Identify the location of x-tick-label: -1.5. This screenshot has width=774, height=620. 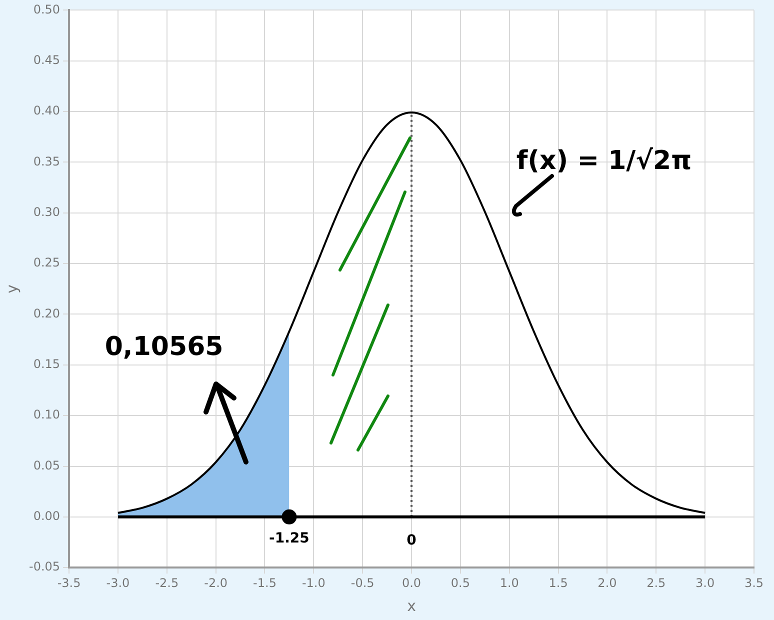
(264, 583).